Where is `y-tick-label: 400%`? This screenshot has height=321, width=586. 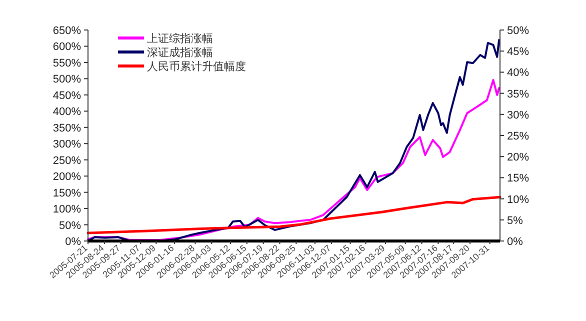
y-tick-label: 400% is located at coordinates (67, 112).